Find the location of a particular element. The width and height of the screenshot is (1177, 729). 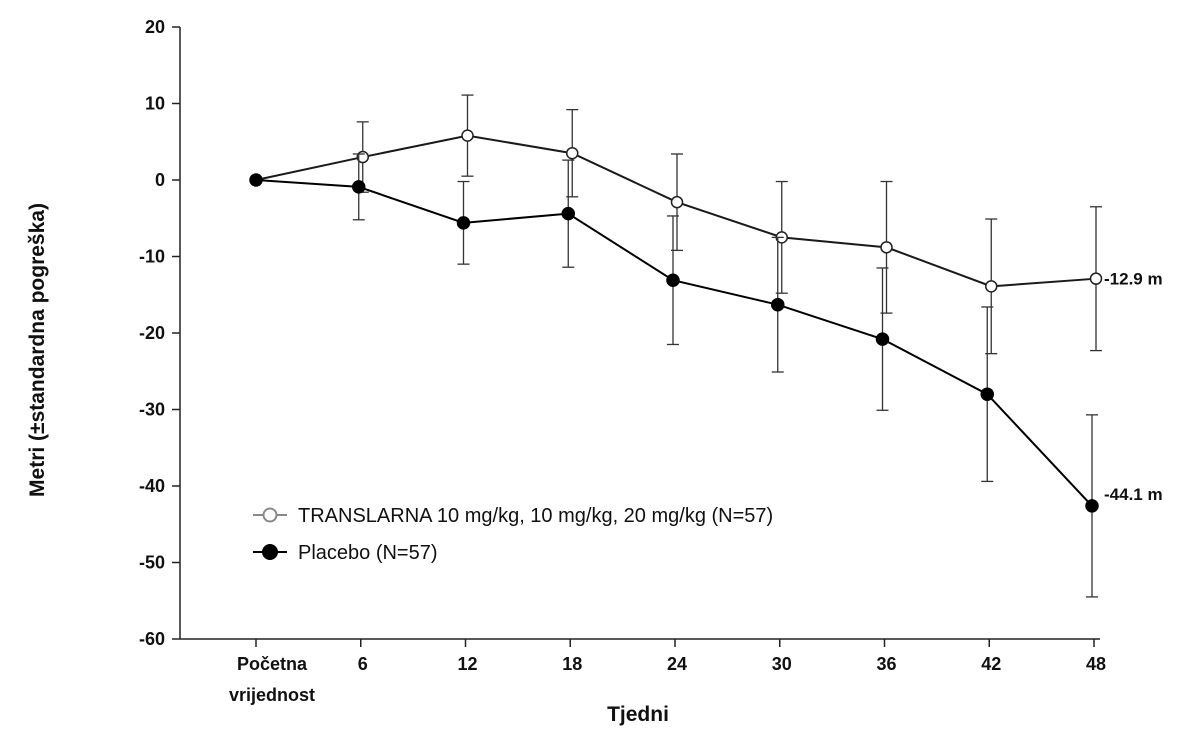

y-axis: 20 10 0 -10 -20 -30 -40 -50 -60 is located at coordinates (160, 333).